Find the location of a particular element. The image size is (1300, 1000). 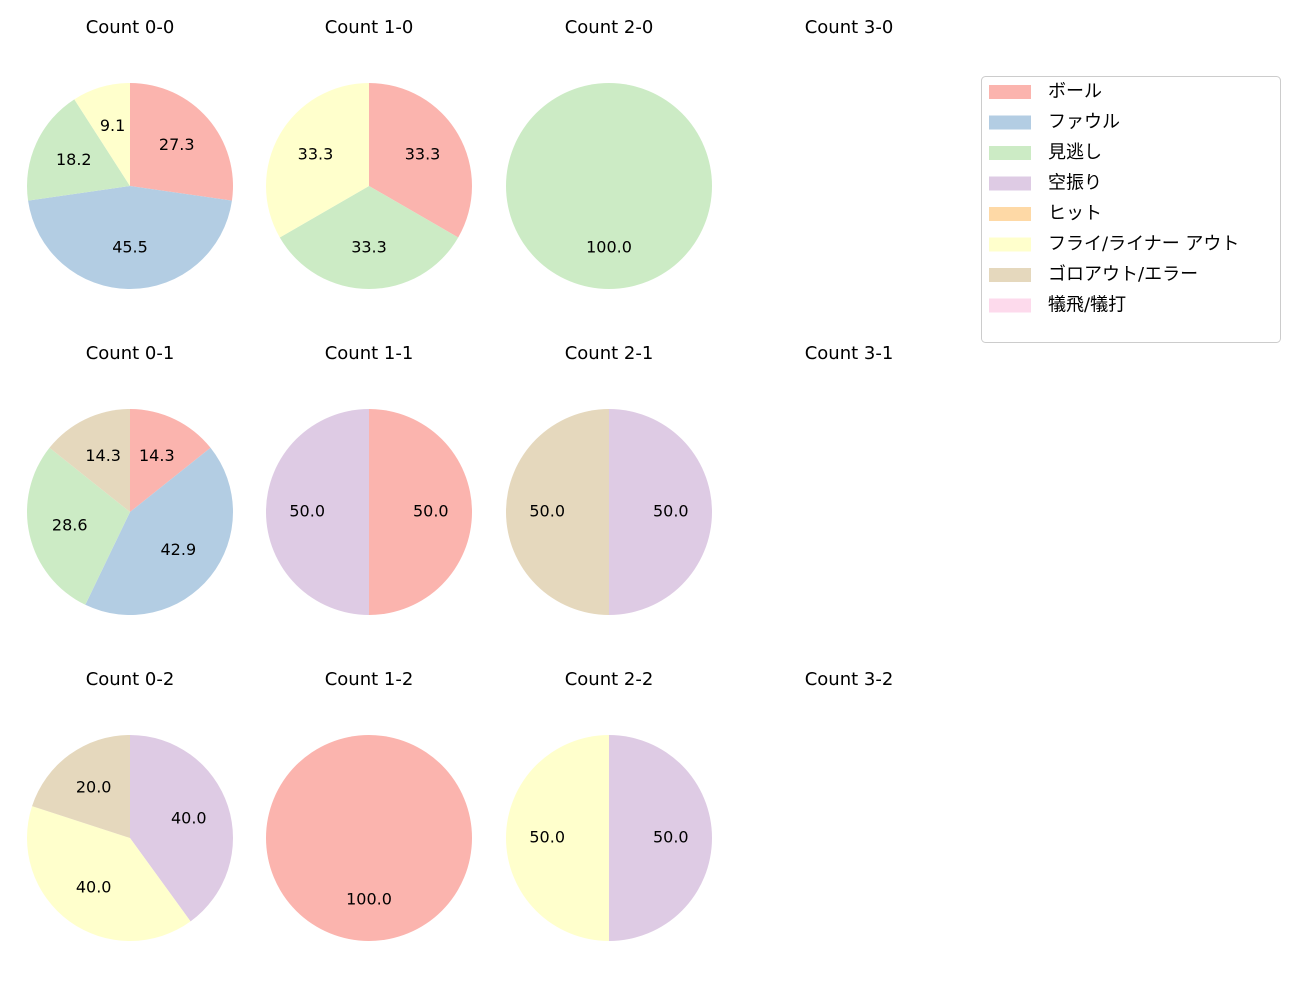

chart-title: Count 0-2 is located at coordinates (130, 679).